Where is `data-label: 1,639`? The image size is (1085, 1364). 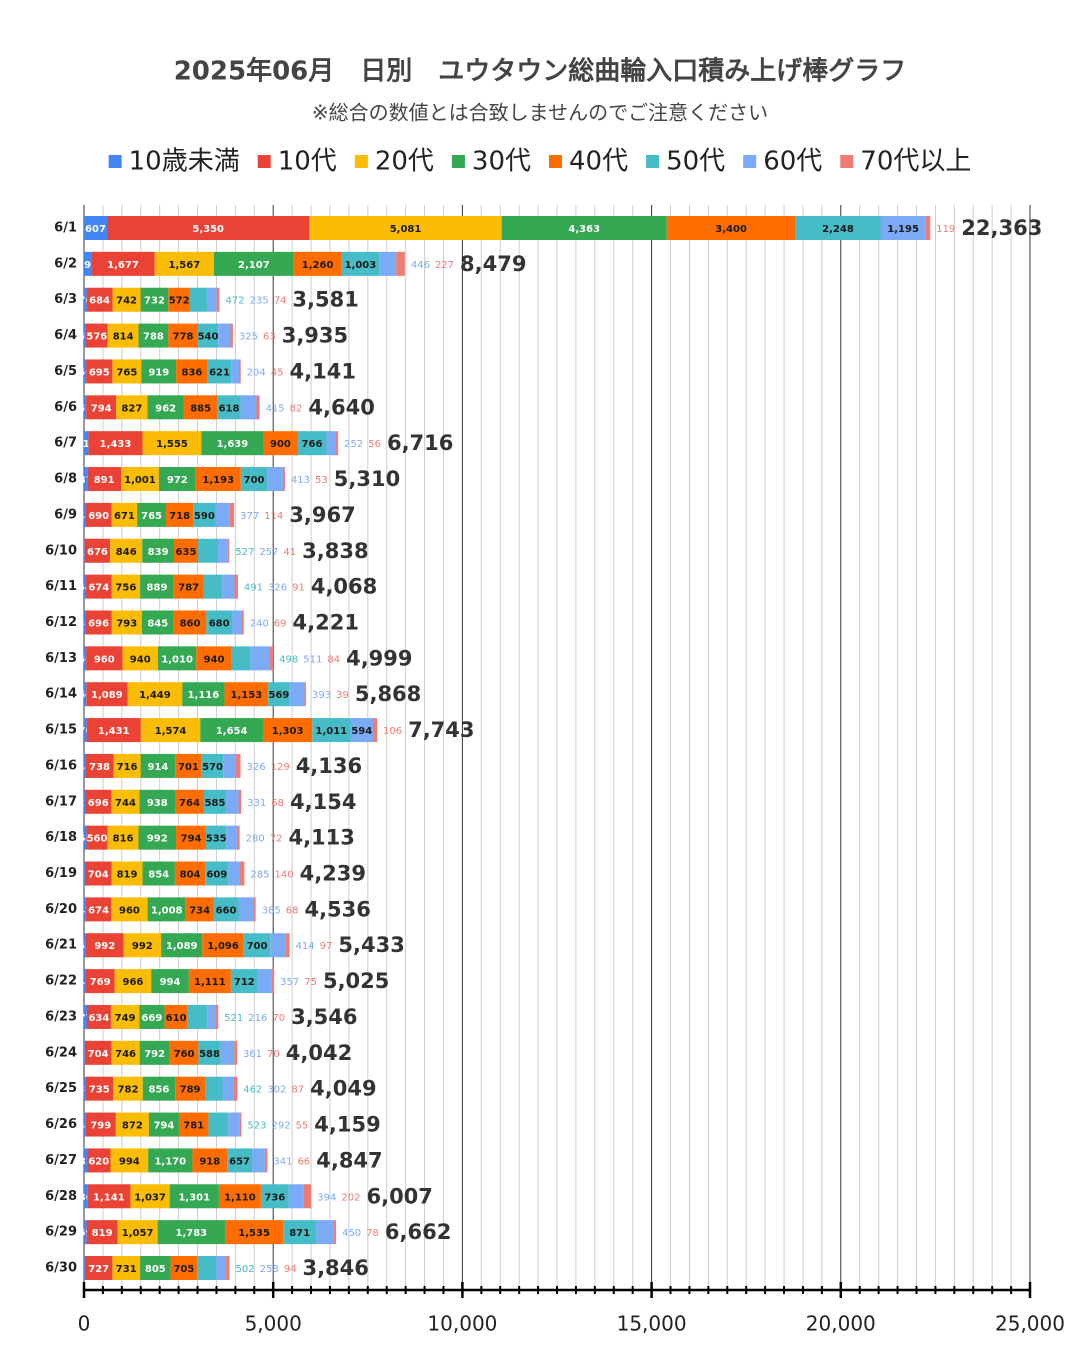 data-label: 1,639 is located at coordinates (233, 444).